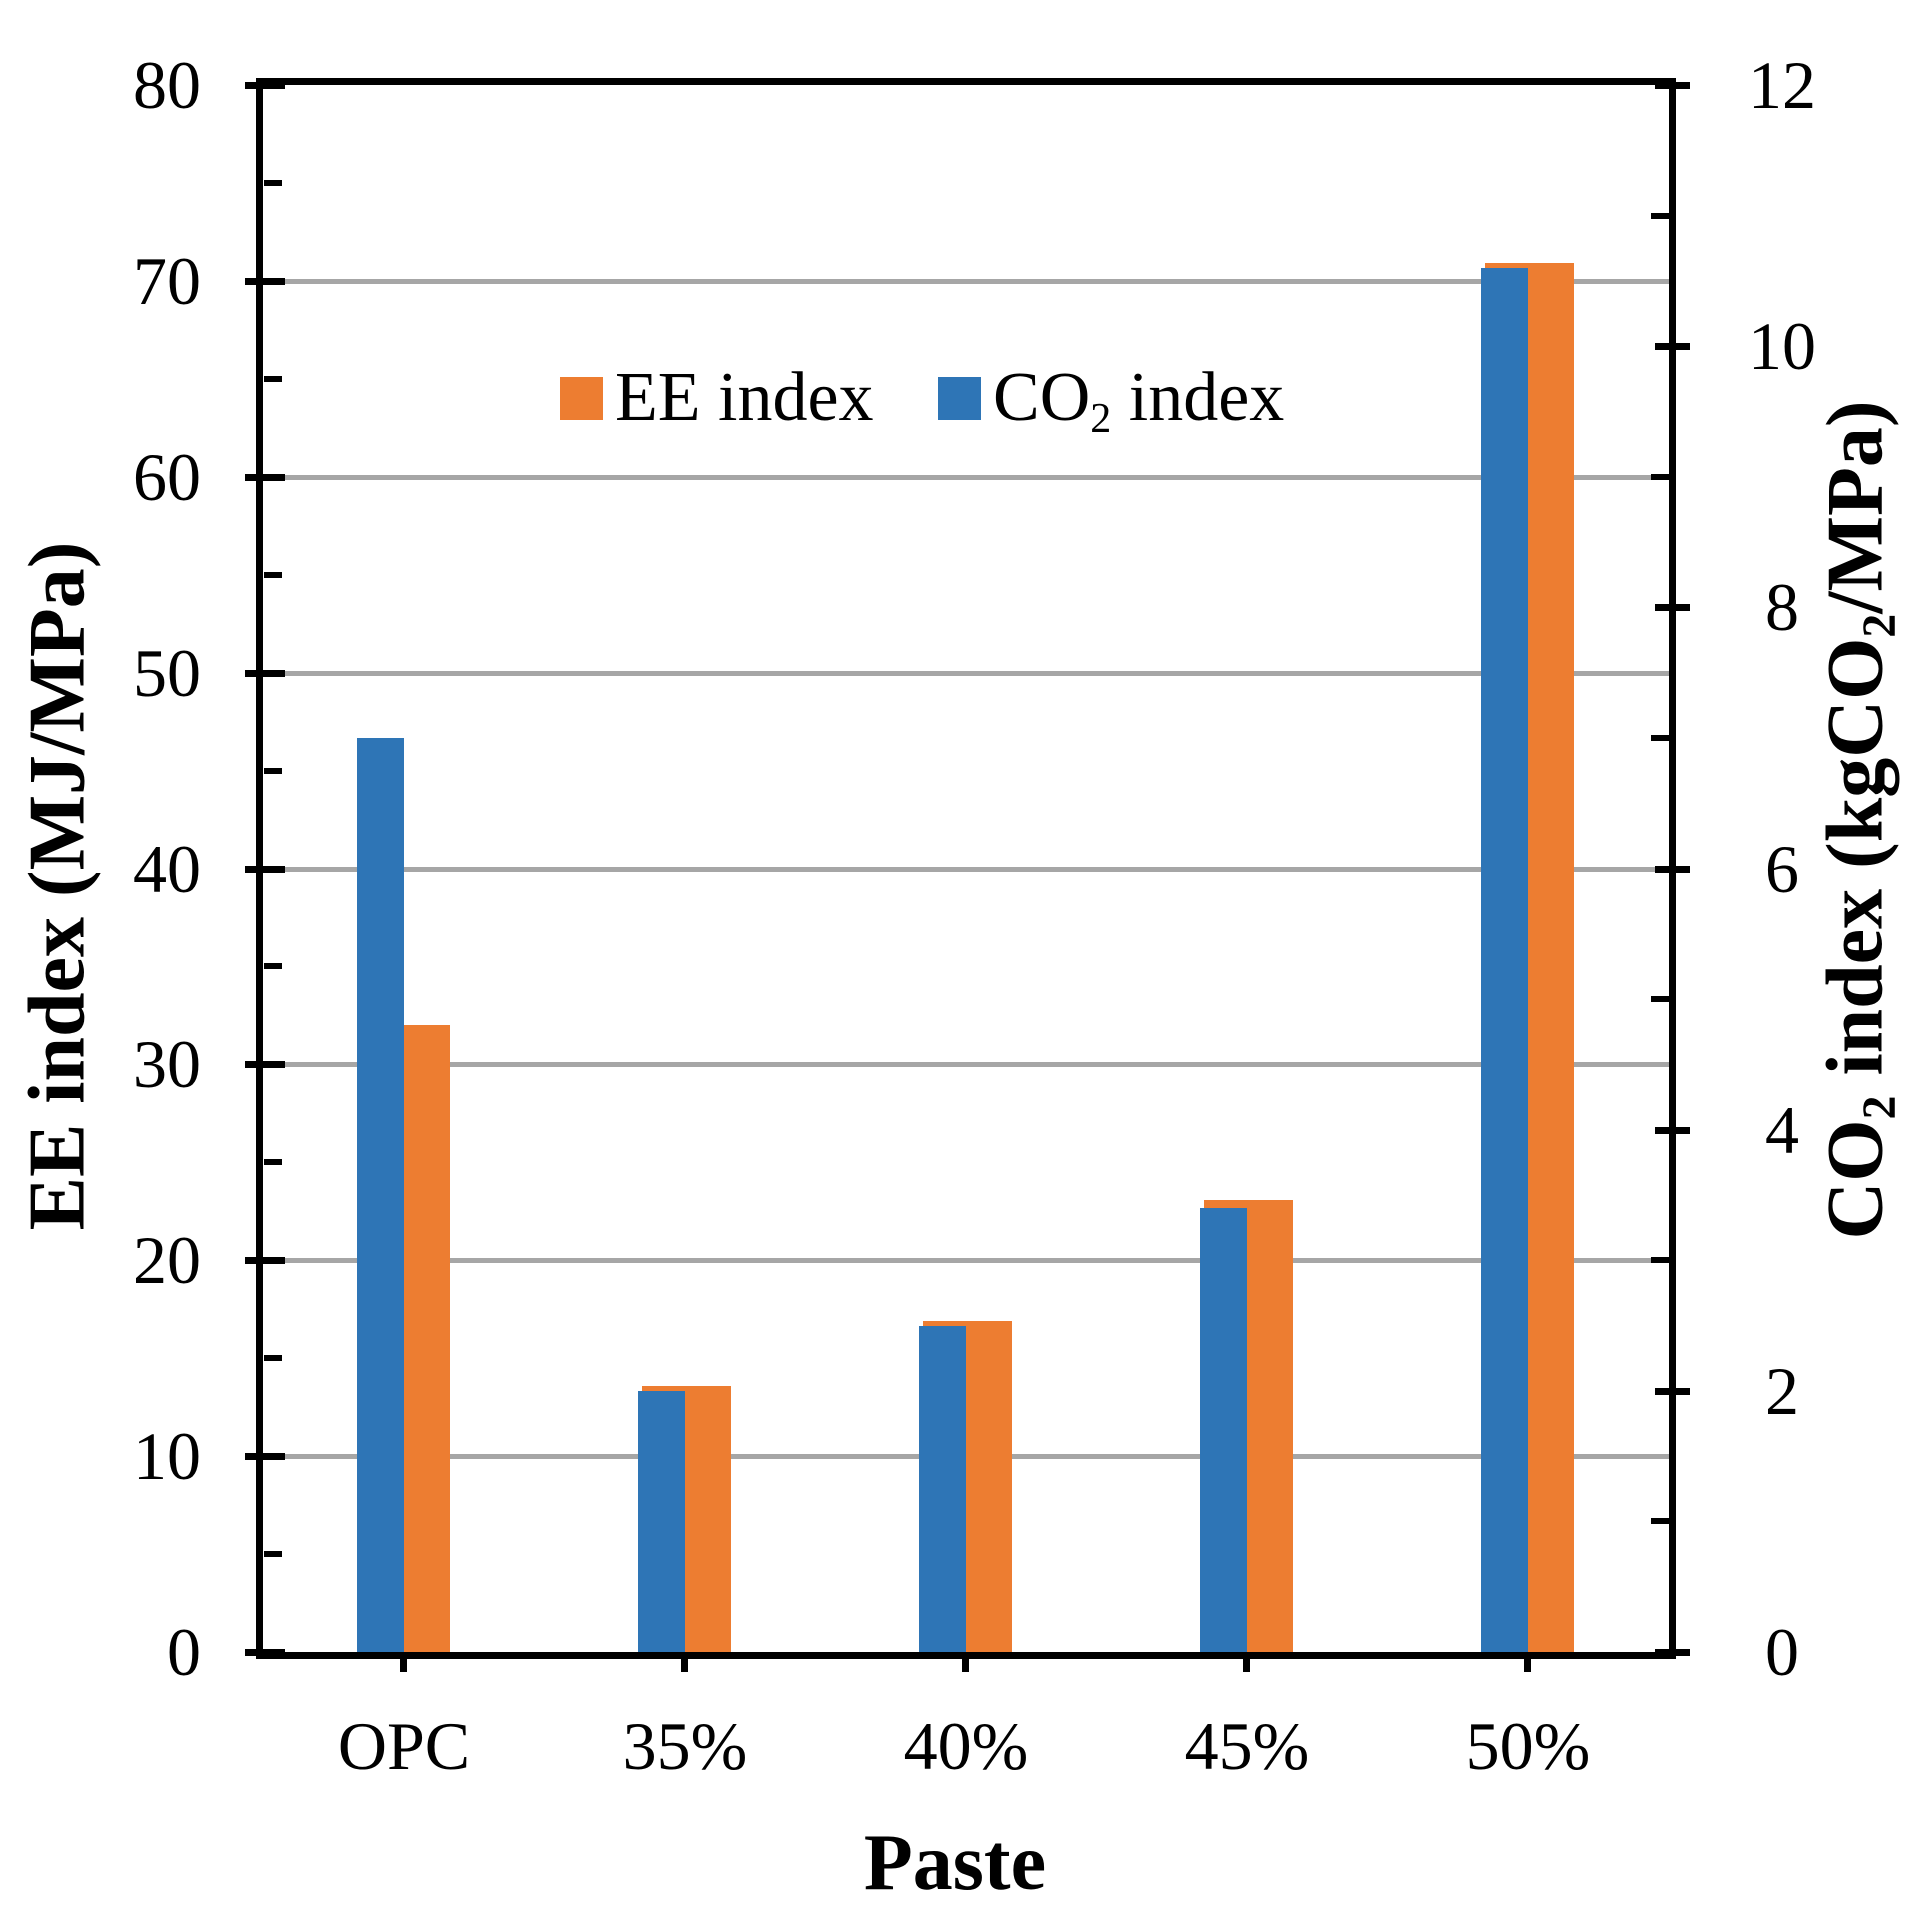 The height and width of the screenshot is (1931, 1926). I want to click on right-axis-tick-label-2: 2, so click(1782, 1391).